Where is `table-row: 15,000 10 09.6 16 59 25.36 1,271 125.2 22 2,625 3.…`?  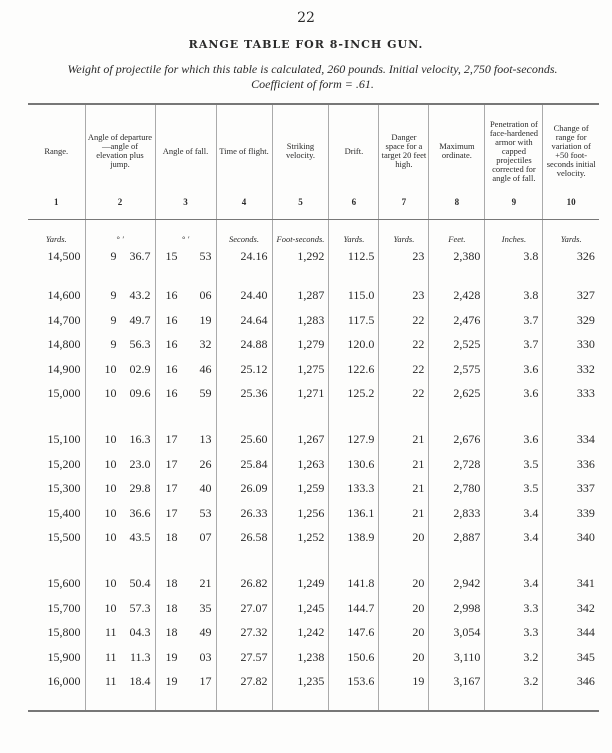 table-row: 15,000 10 09.6 16 59 25.36 1,271 125.2 22 2,625 3.… is located at coordinates (313, 393).